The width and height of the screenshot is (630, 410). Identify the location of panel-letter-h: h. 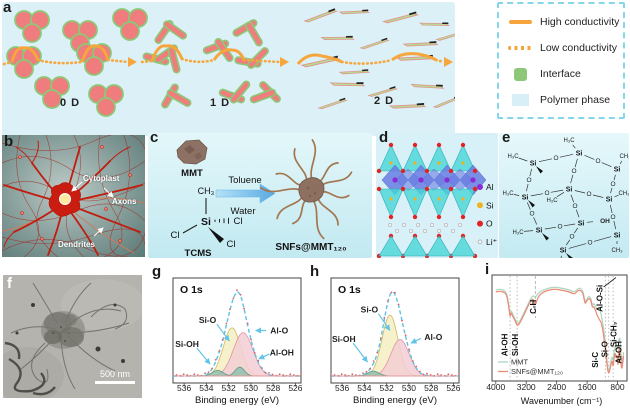
(315, 271).